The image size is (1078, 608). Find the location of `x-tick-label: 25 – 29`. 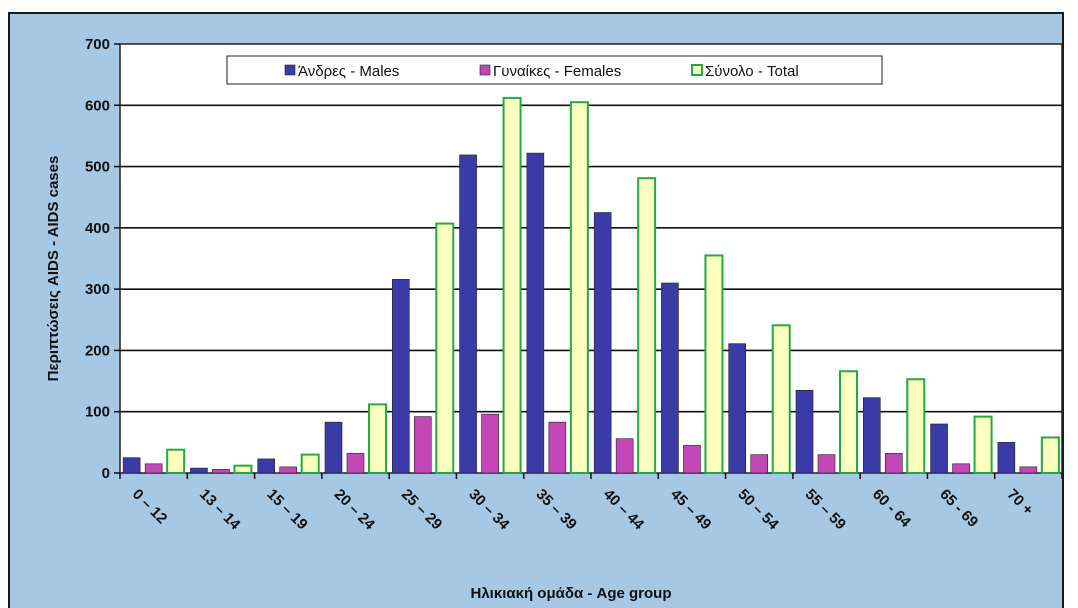

x-tick-label: 25 – 29 is located at coordinates (421, 509).